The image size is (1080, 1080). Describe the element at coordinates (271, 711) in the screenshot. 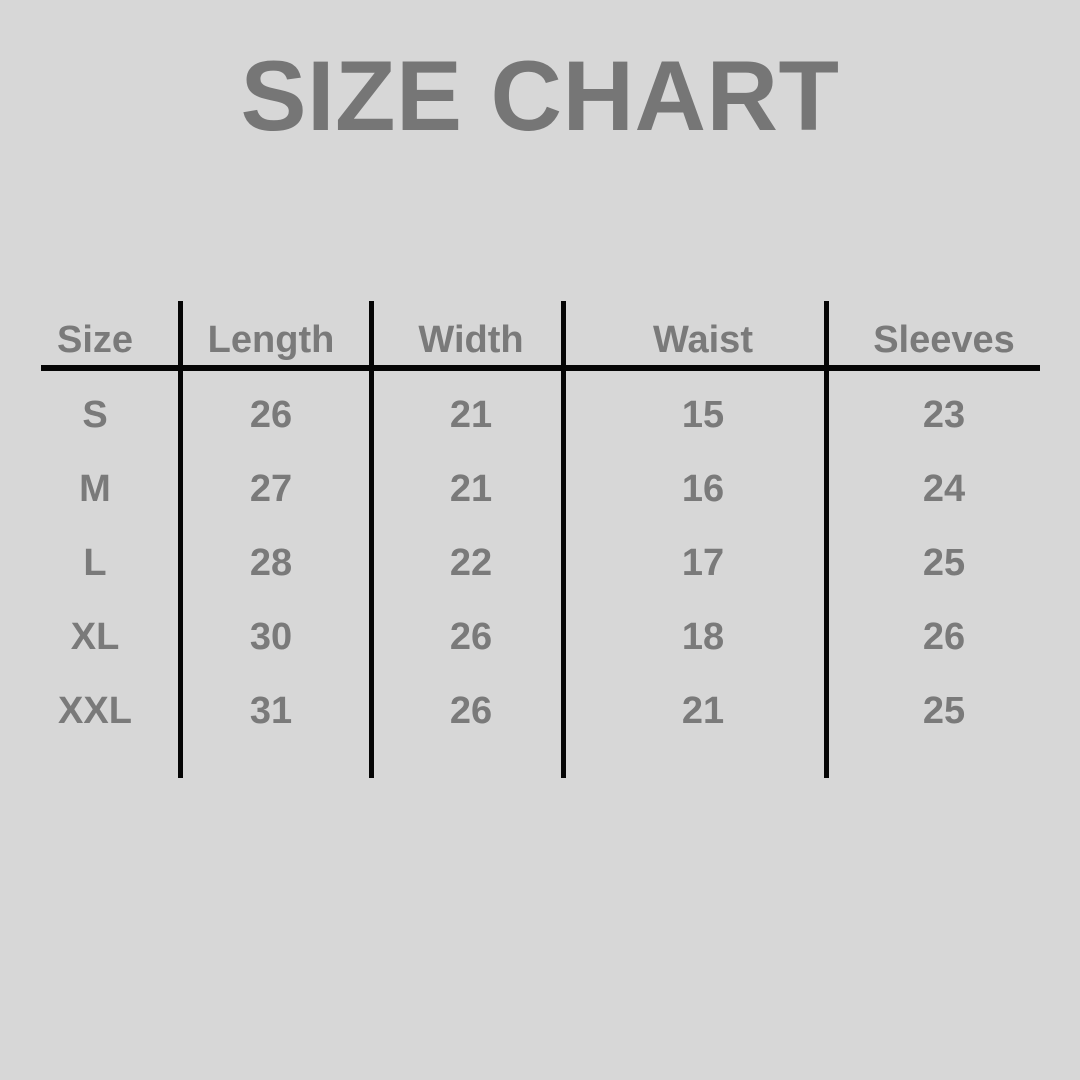

I see `cell-length: 31` at that location.